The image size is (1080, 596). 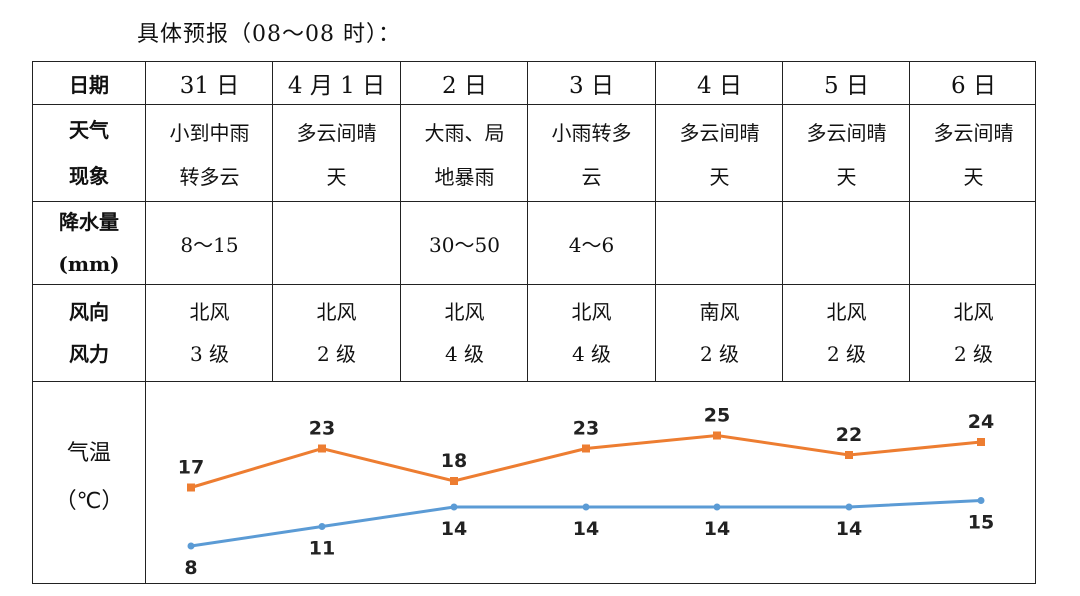 What do you see at coordinates (454, 461) in the screenshot?
I see `high-temp-label: 18` at bounding box center [454, 461].